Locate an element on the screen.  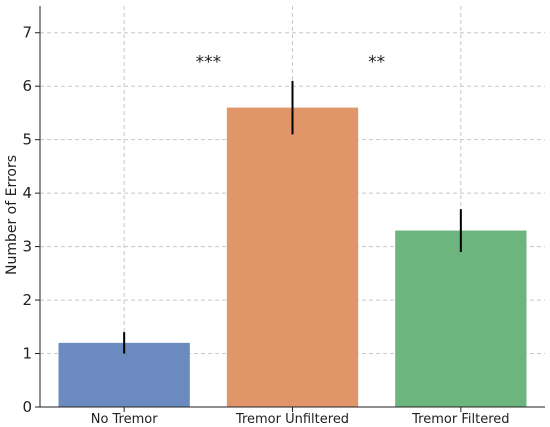
y-axis-title: Number of Errors is located at coordinates (12, 215).